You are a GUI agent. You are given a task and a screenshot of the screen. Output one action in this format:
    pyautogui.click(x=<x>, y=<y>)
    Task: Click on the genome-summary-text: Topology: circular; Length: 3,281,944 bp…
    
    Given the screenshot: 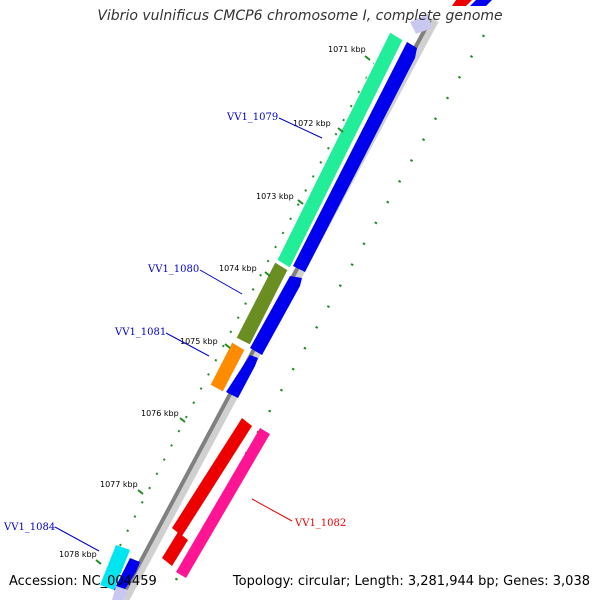 What is the action you would take?
    pyautogui.click(x=411, y=581)
    